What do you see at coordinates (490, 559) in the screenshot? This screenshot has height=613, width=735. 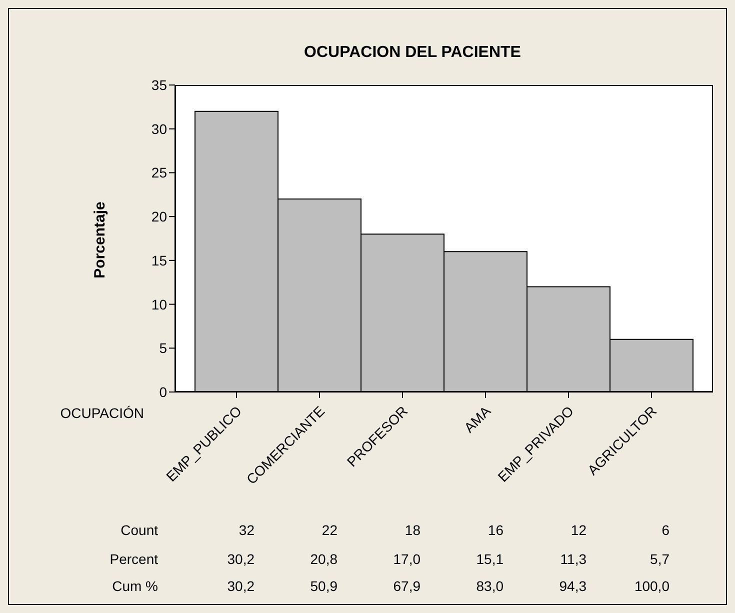 I see `text: 15,1` at bounding box center [490, 559].